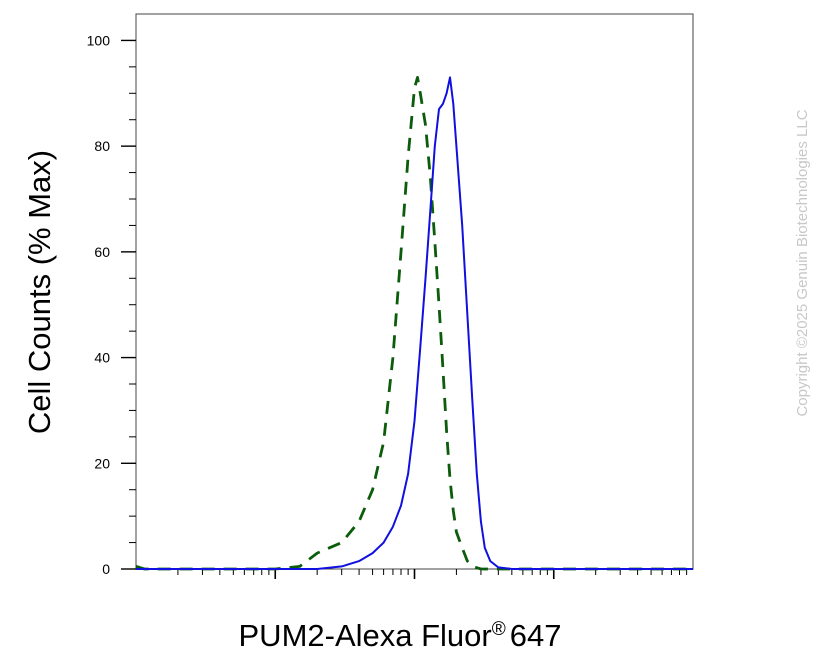  Describe the element at coordinates (102, 252) in the screenshot. I see `y-tick-label: 60` at that location.